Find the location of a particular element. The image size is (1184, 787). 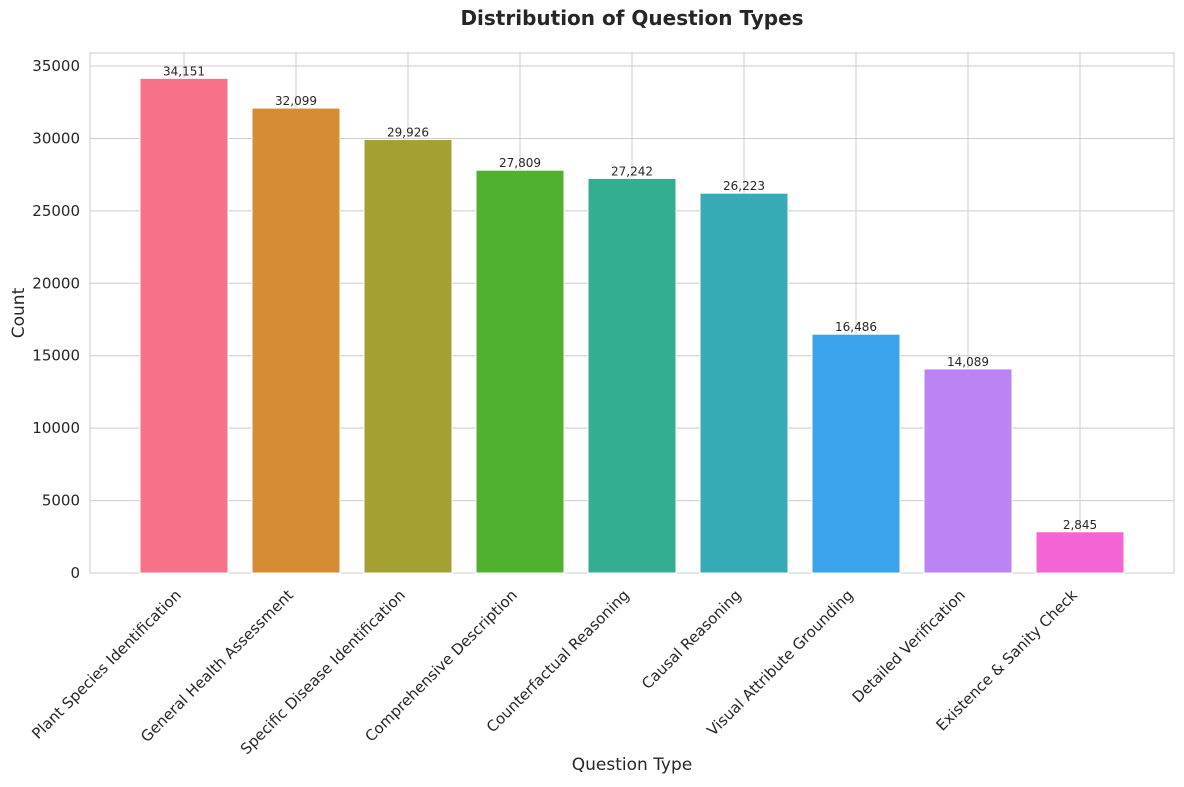

y-tick-label: 5000 is located at coordinates (61, 501).